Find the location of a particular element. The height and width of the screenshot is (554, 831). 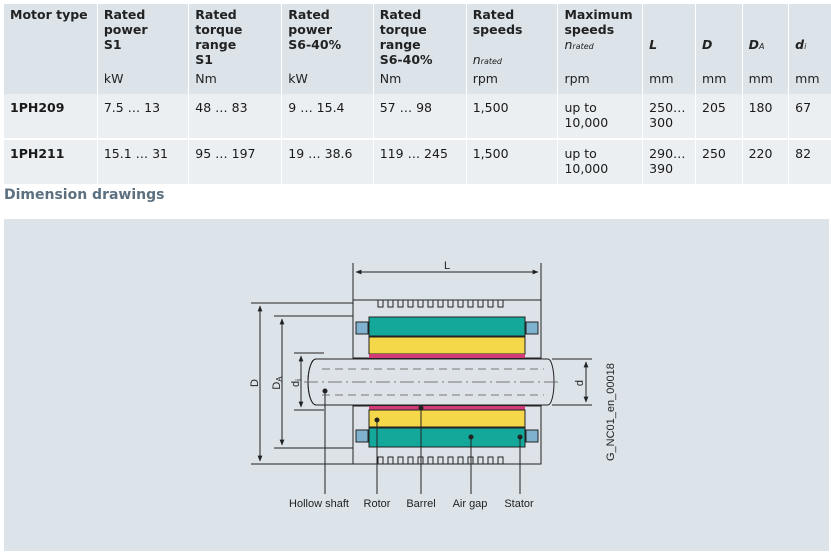

dimension-di: di is located at coordinates (307, 381).